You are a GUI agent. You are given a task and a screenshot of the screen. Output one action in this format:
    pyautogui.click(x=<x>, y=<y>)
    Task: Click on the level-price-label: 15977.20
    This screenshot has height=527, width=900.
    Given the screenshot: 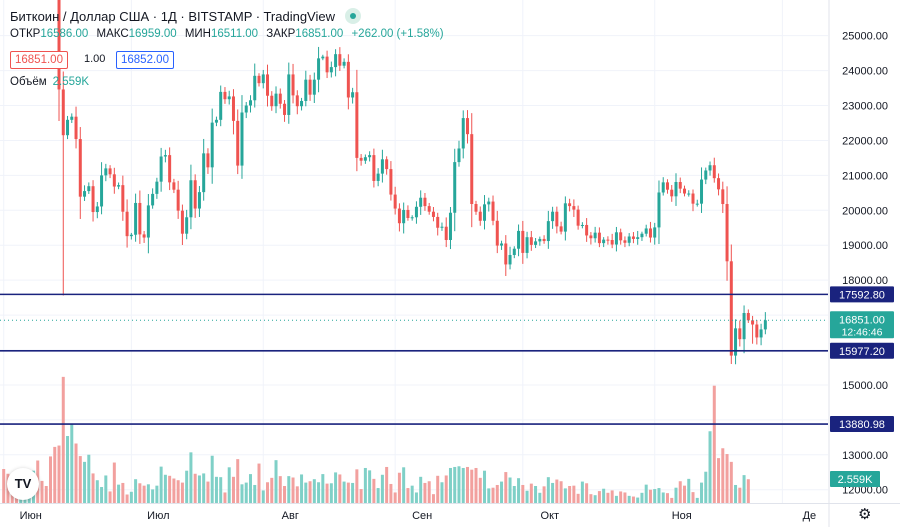 What is the action you would take?
    pyautogui.click(x=862, y=352)
    